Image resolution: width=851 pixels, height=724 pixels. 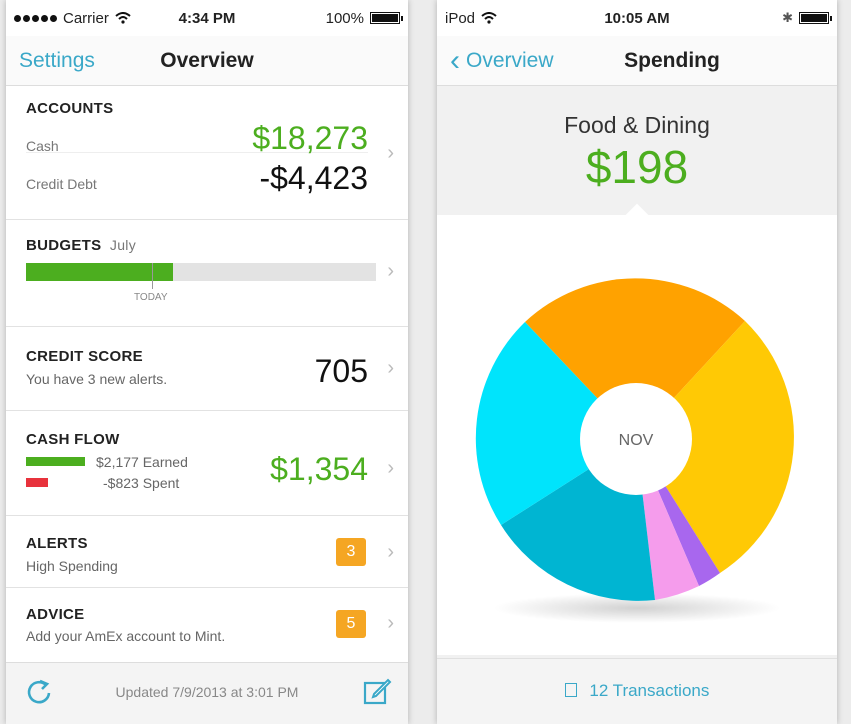 I want to click on credit-debt-value: -$4,423, so click(x=313, y=178).